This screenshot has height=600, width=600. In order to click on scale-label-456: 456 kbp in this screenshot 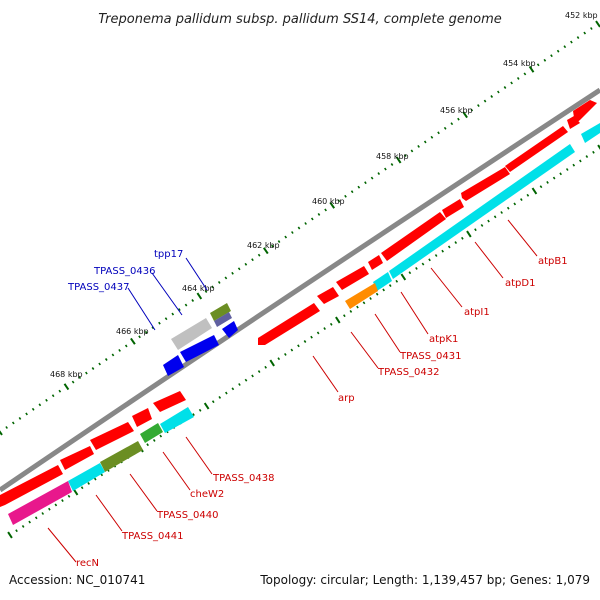, I will do `click(456, 110)`.